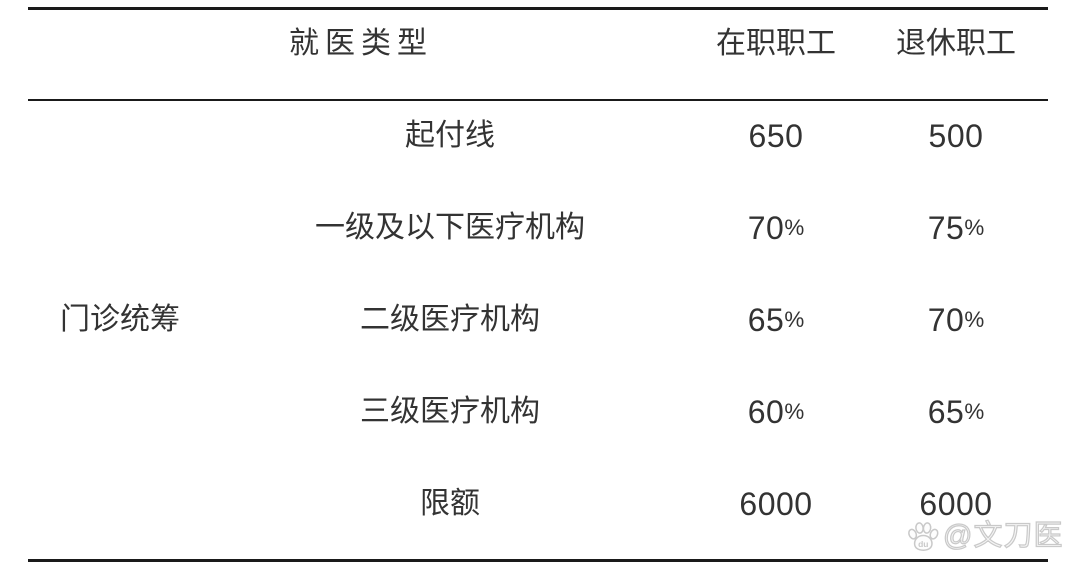  What do you see at coordinates (776, 135) in the screenshot?
I see `cell-deductible-active: 650` at bounding box center [776, 135].